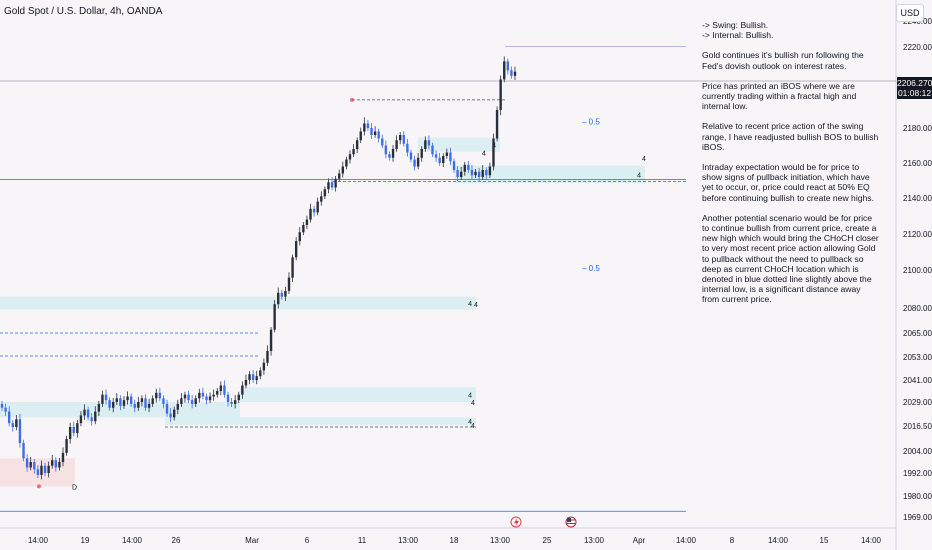 This screenshot has height=550, width=932. I want to click on time-tick-label: 14:00, so click(38, 540).